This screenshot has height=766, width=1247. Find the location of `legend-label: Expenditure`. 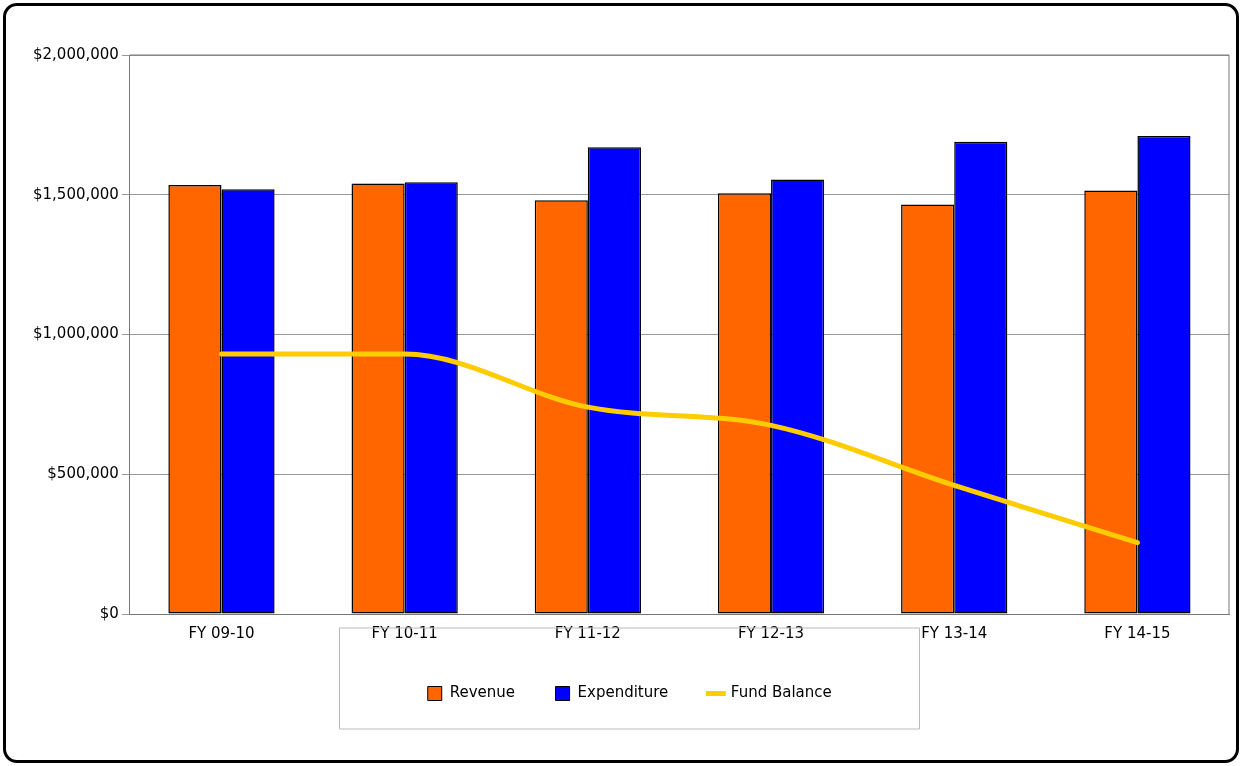

legend-label: Expenditure is located at coordinates (623, 692).